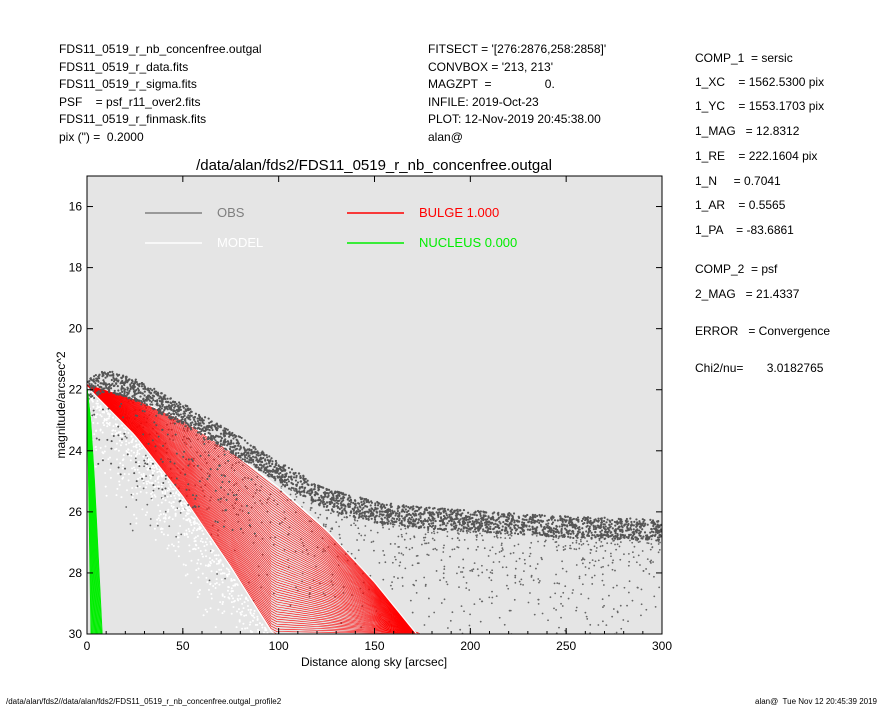 Image resolution: width=885 pixels, height=708 pixels. What do you see at coordinates (514, 119) in the screenshot?
I see `header-mid-line: PLOT: 12-Nov-2019 20:45:38.00` at bounding box center [514, 119].